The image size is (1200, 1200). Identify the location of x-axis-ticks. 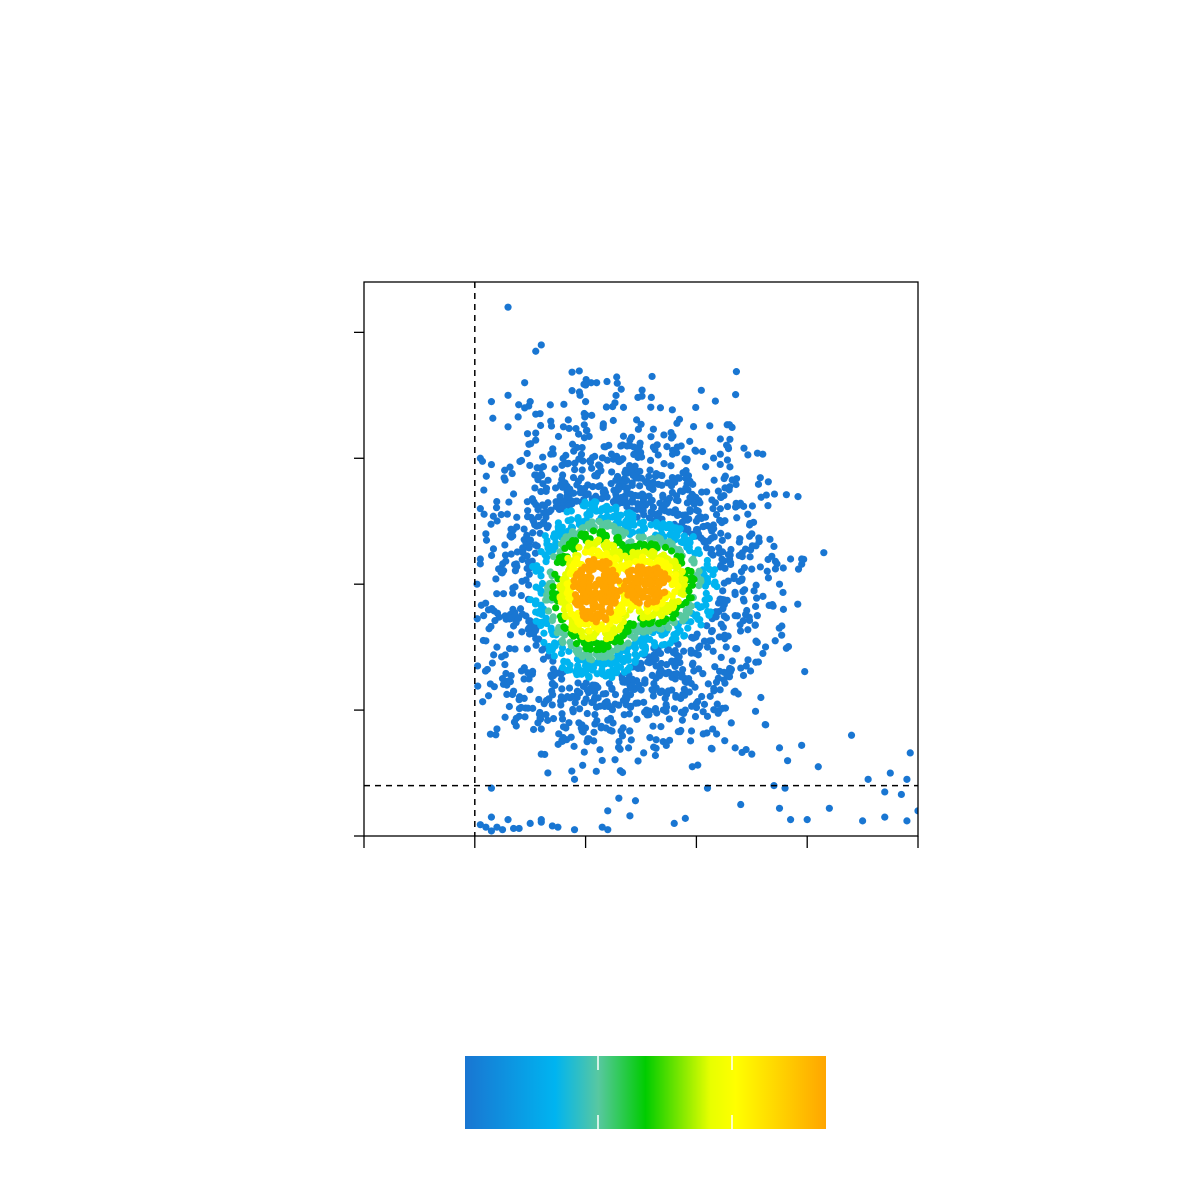
(641, 842).